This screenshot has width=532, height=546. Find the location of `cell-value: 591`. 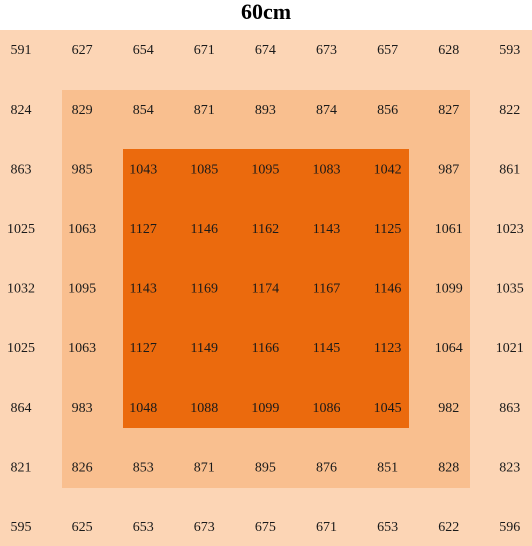

cell-value: 591 is located at coordinates (21, 50).